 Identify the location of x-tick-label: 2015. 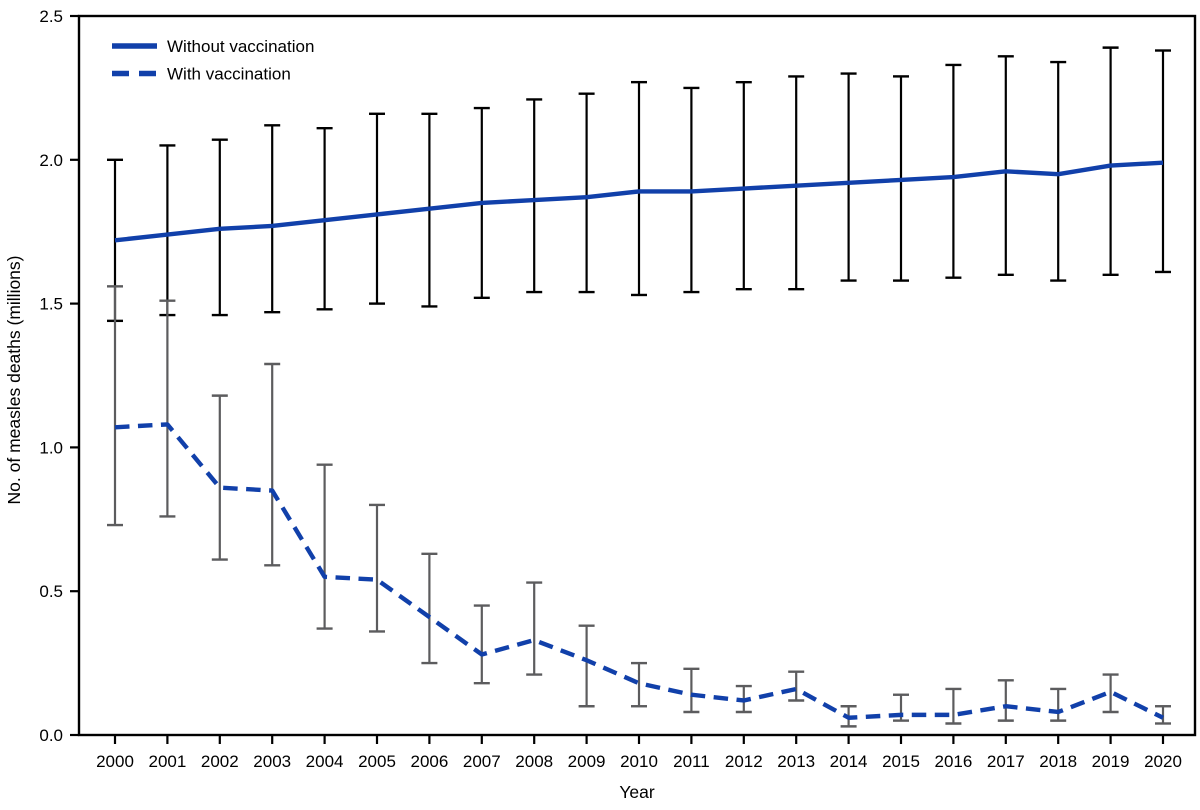
(901, 761).